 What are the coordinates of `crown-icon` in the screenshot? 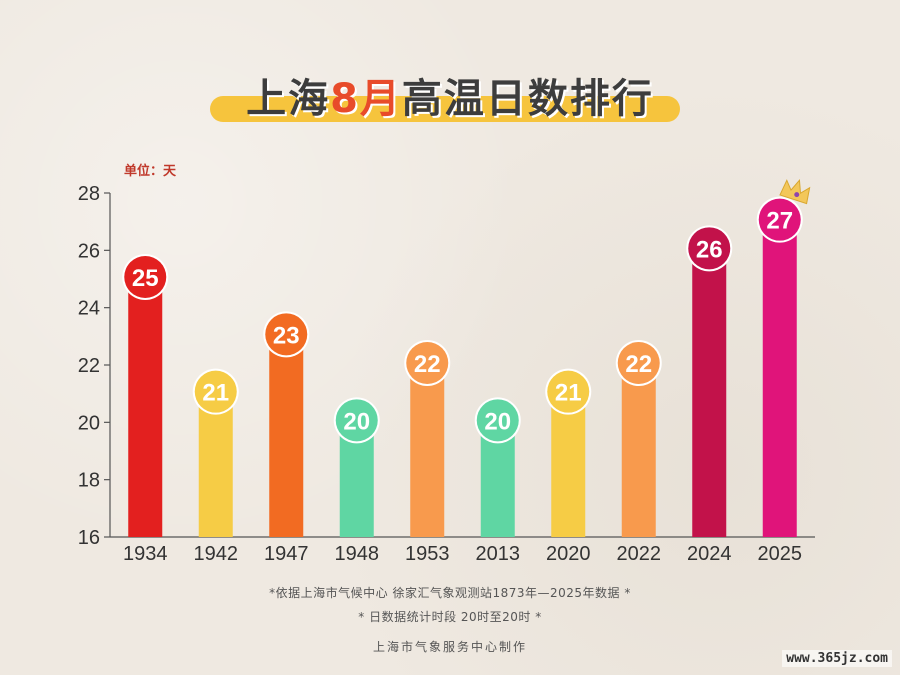 It's located at (795, 192).